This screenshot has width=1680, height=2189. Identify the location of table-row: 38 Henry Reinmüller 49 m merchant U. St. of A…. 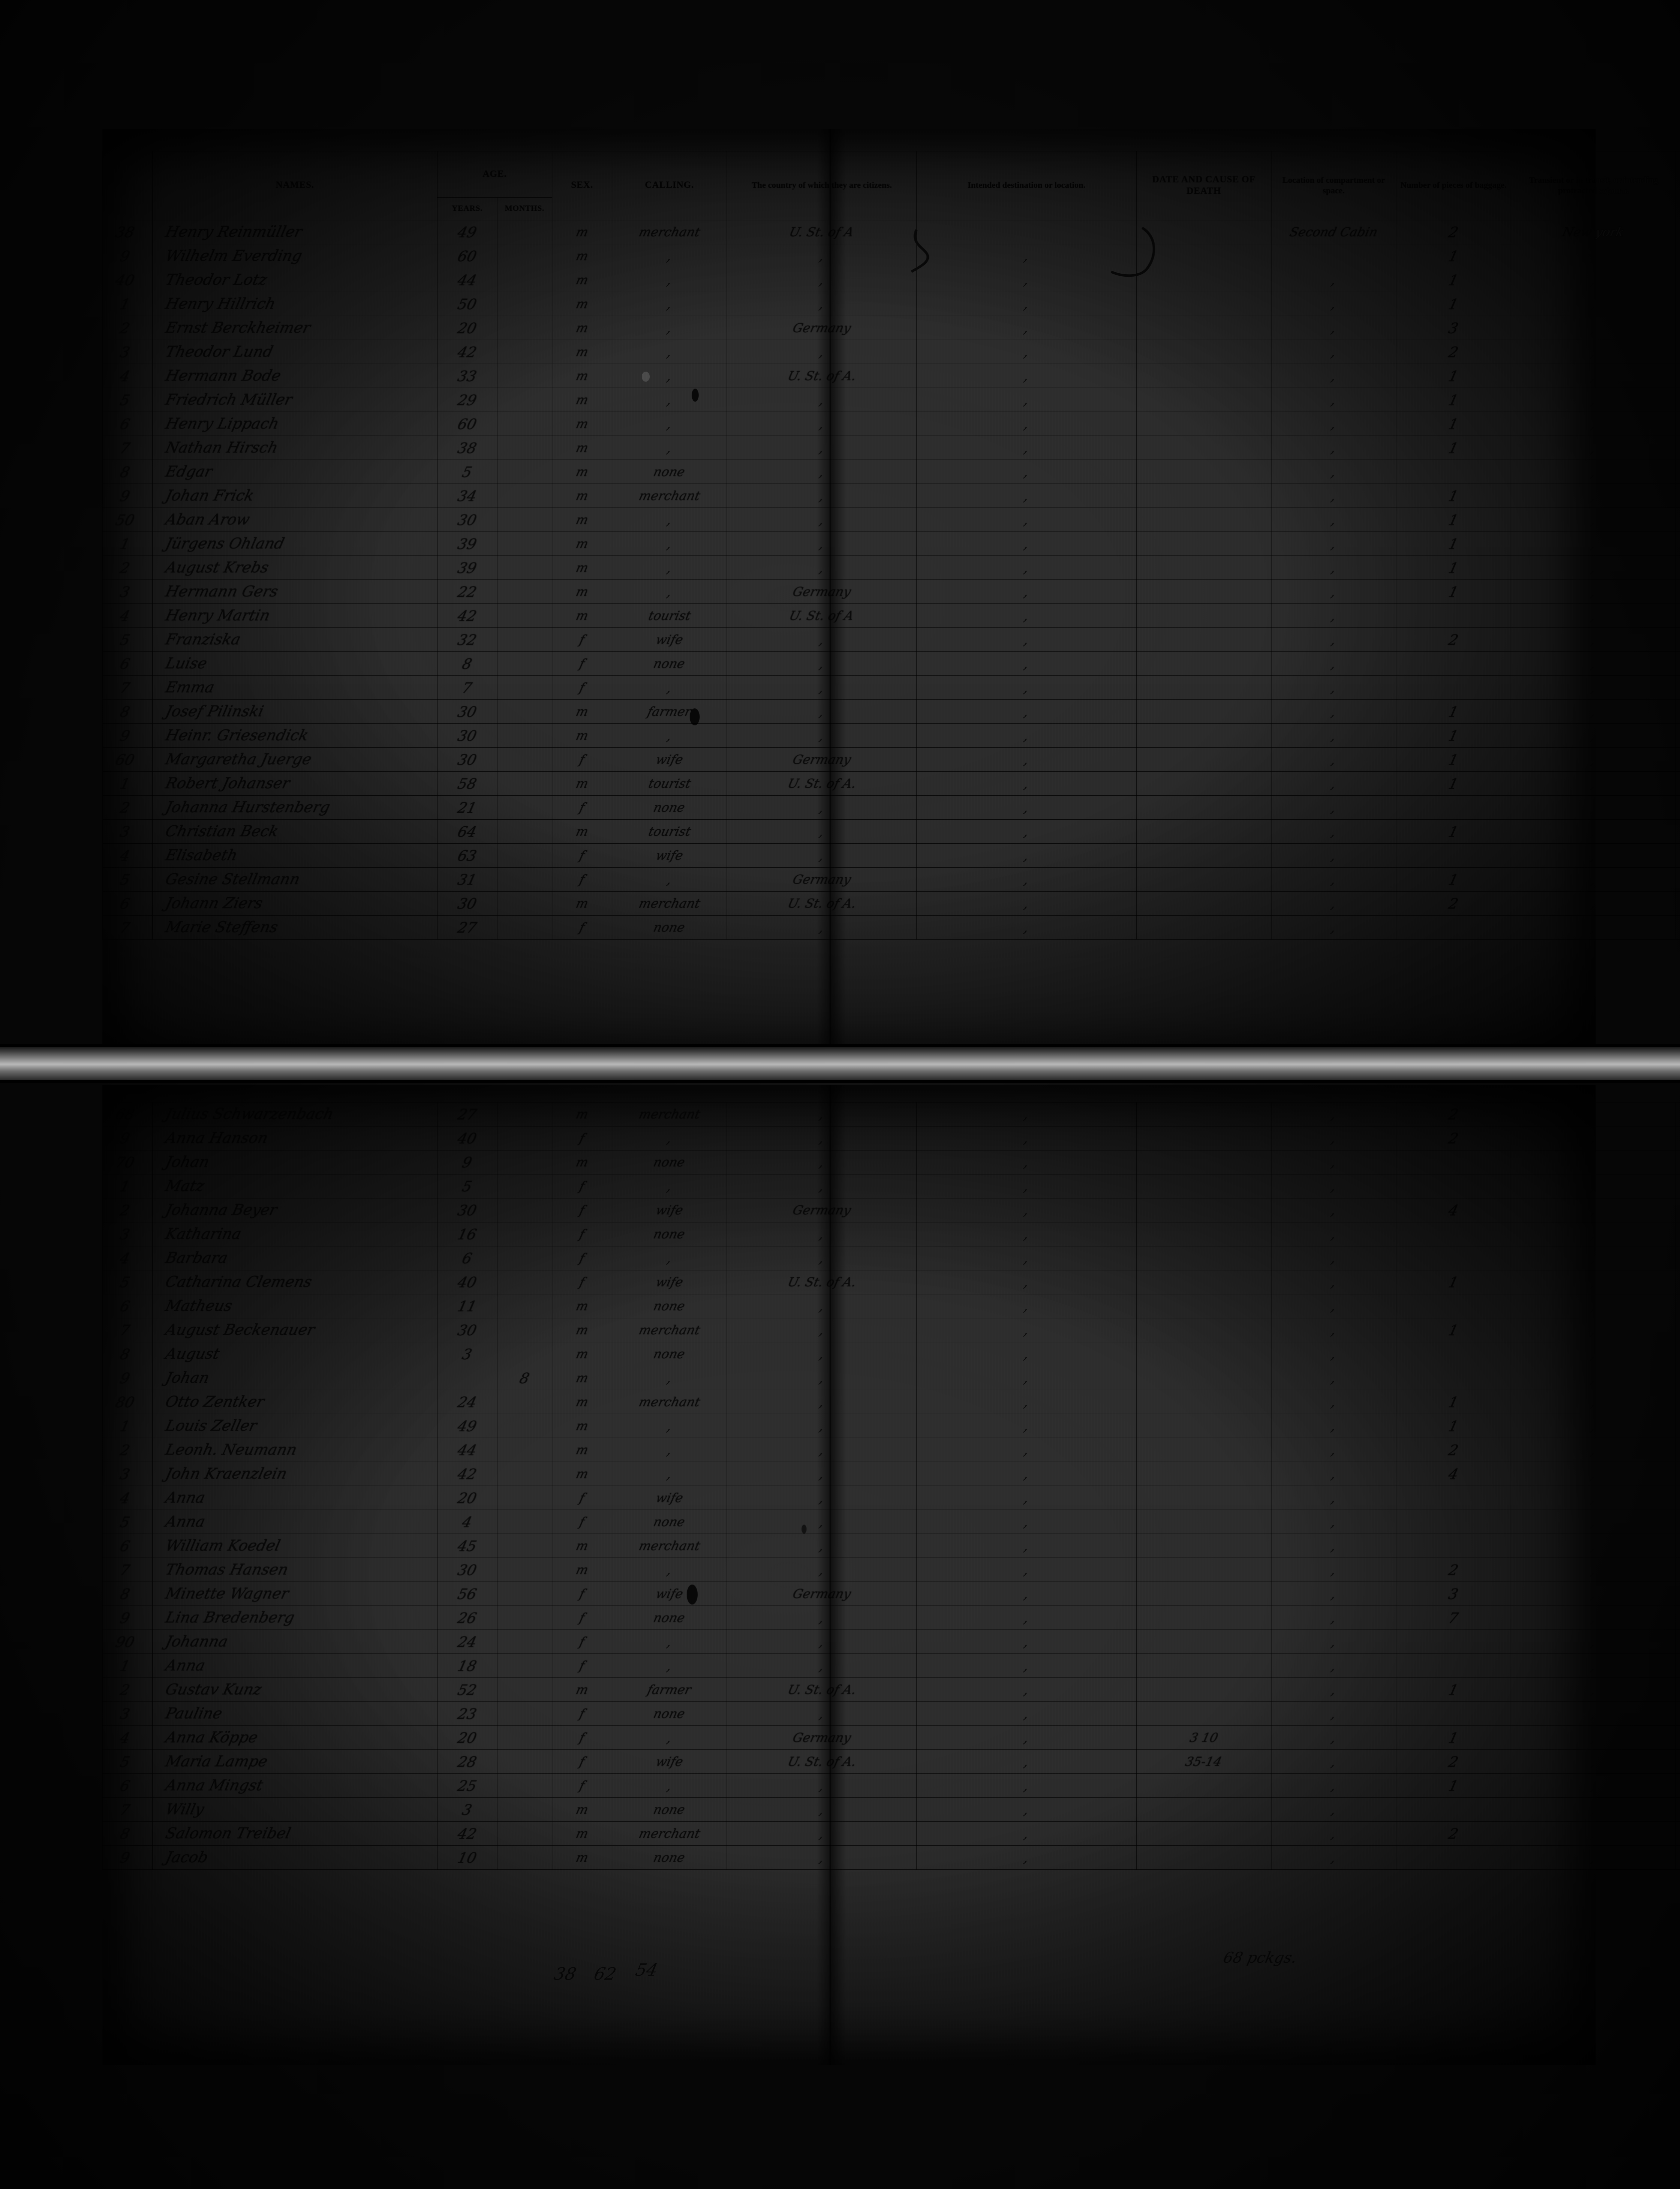
(891, 232).